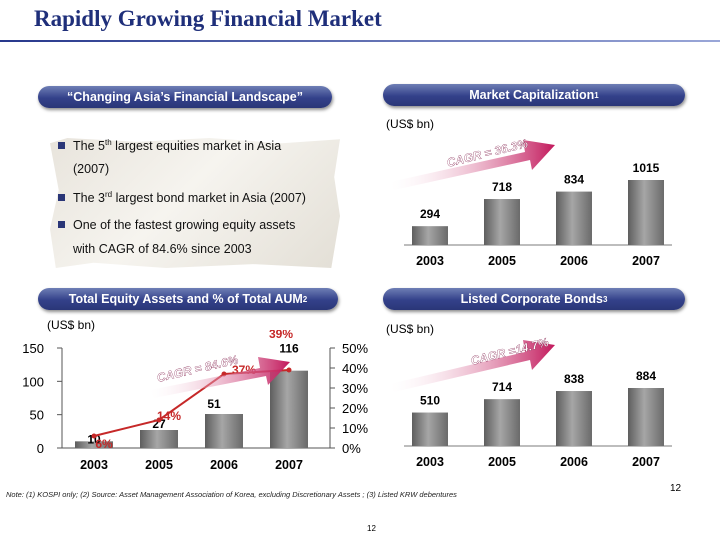 The width and height of the screenshot is (720, 540). I want to click on bullet-item-1-cont: (2007), so click(91, 169).